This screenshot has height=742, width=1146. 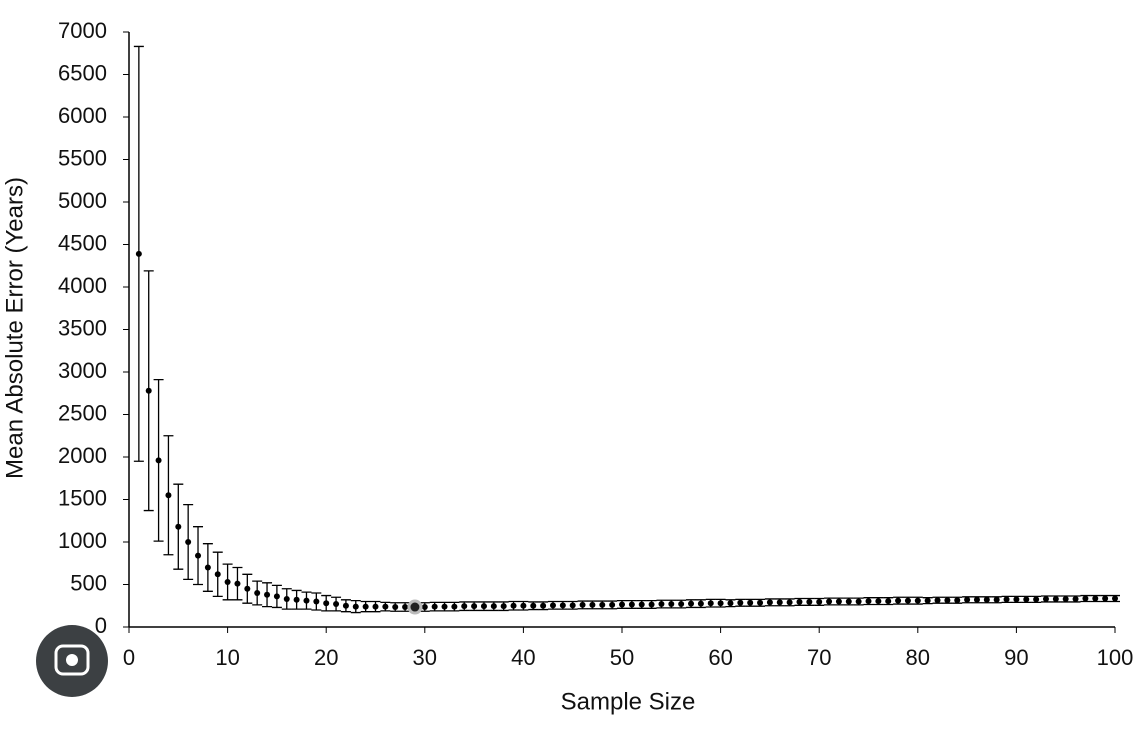 What do you see at coordinates (88, 582) in the screenshot?
I see `y-tick-label: 500` at bounding box center [88, 582].